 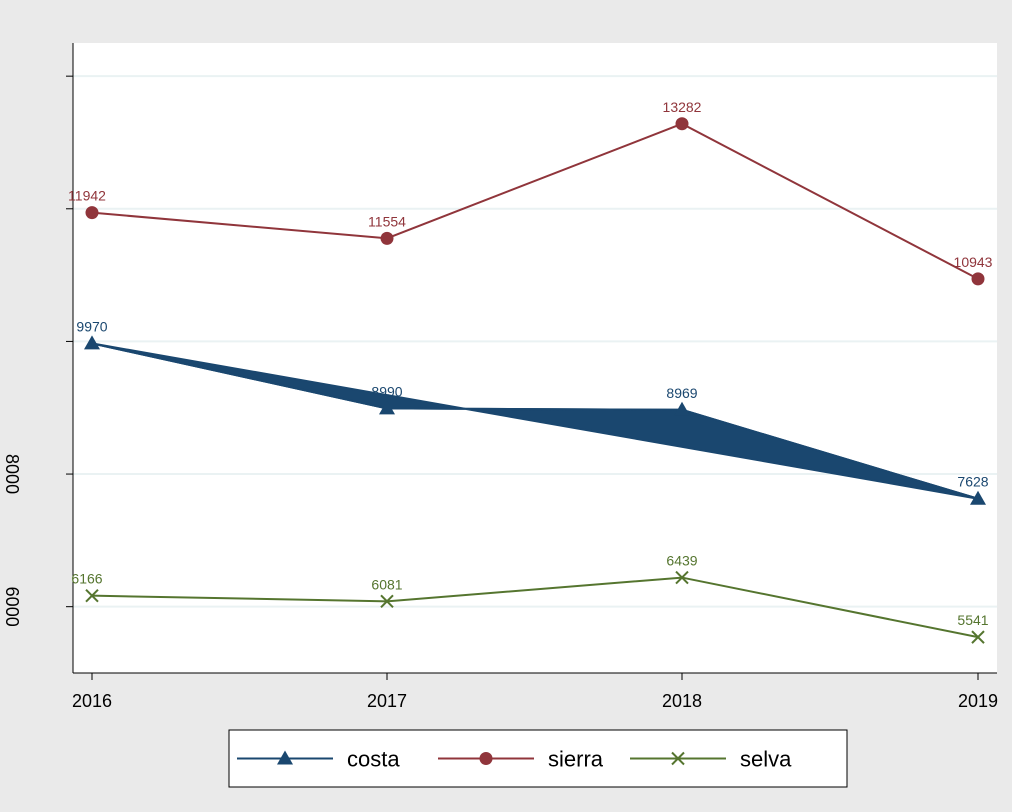 What do you see at coordinates (576, 759) in the screenshot?
I see `legend-label: sierra` at bounding box center [576, 759].